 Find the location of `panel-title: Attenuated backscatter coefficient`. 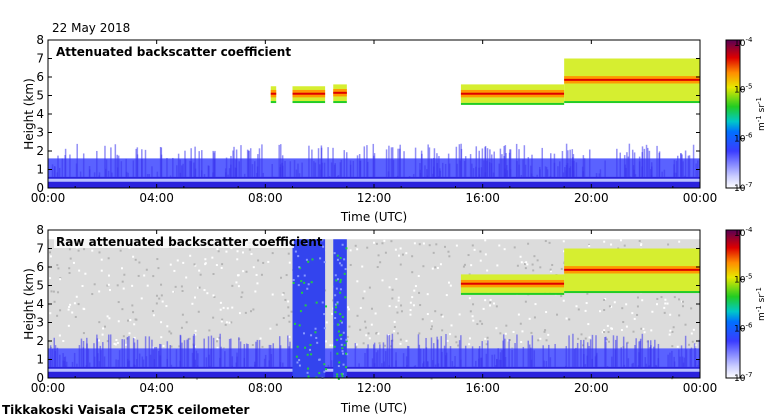

panel-title: Attenuated backscatter coefficient is located at coordinates (173, 52).